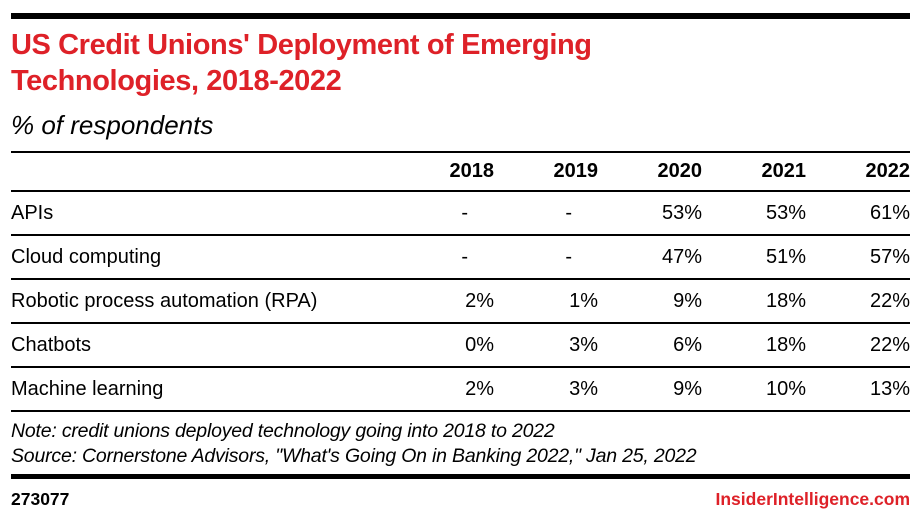  I want to click on table-cell: 1%, so click(546, 301).